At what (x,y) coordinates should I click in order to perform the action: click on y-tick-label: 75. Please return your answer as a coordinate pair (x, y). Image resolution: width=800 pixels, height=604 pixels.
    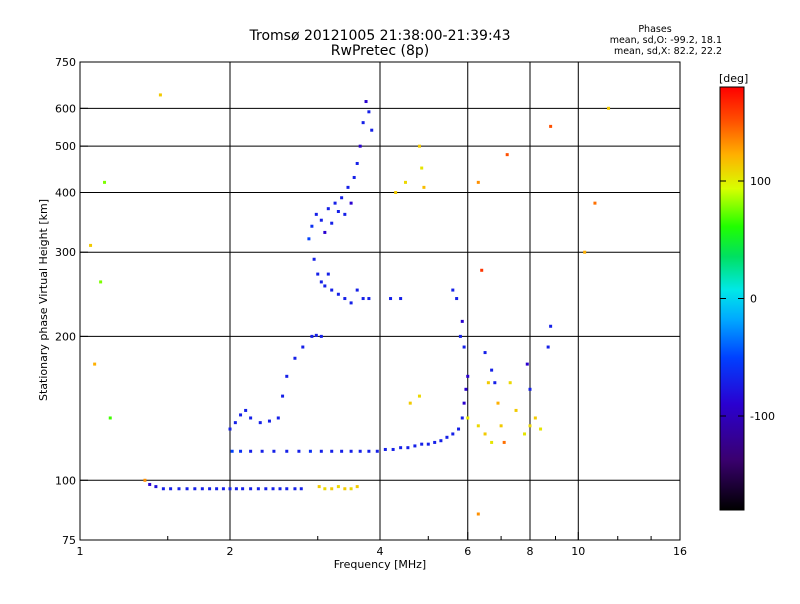
    Looking at the image, I should click on (69, 540).